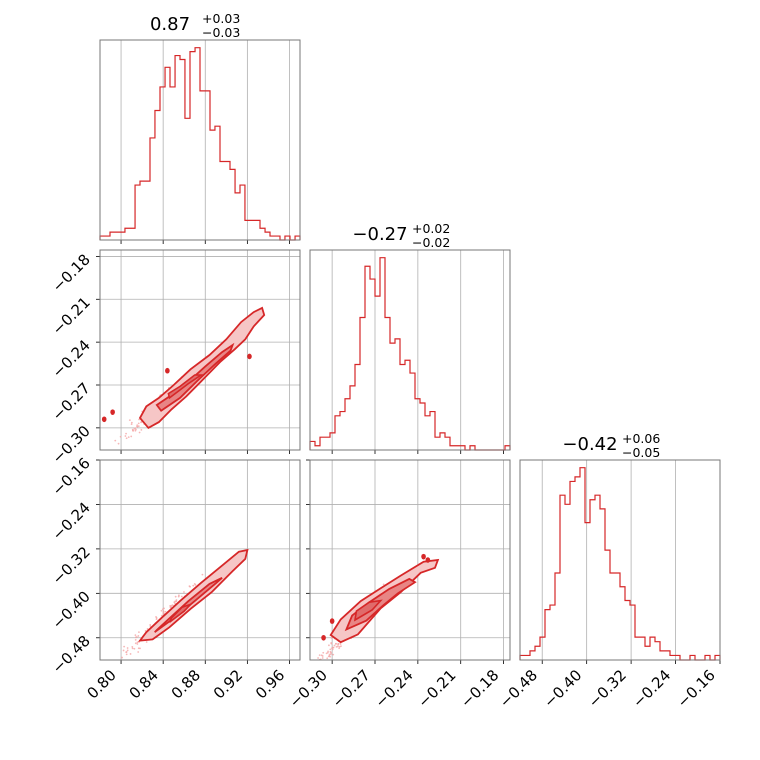 The height and width of the screenshot is (760, 760). Describe the element at coordinates (436, 688) in the screenshot. I see `scatter-2-1-xtick-label: −0.21` at that location.